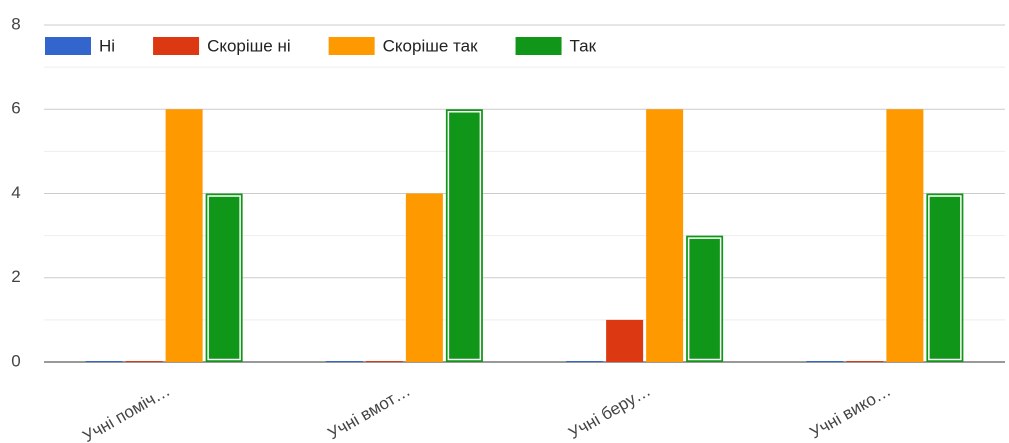 This screenshot has width=1009, height=443. Describe the element at coordinates (15, 23) in the screenshot. I see `y-tick-label: 8` at that location.